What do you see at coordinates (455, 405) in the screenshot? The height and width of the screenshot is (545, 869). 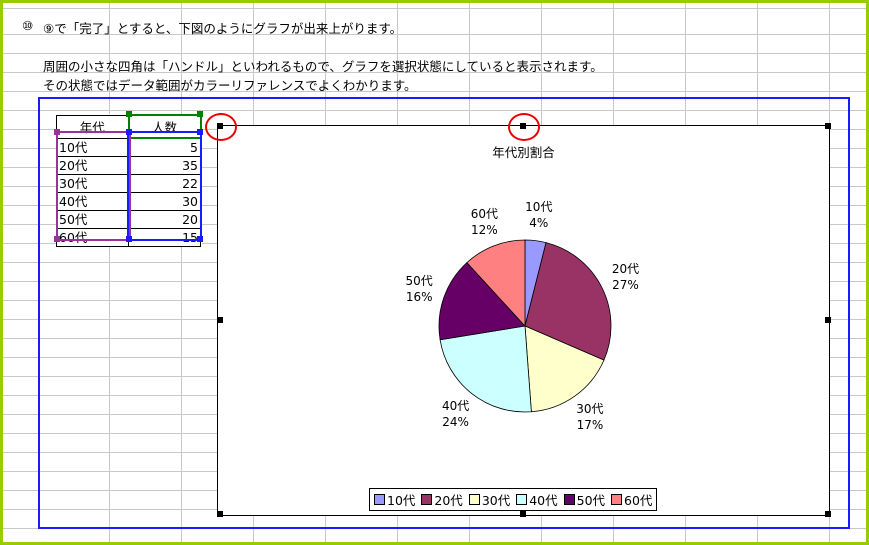 I see `data-label-category: 40代` at bounding box center [455, 405].